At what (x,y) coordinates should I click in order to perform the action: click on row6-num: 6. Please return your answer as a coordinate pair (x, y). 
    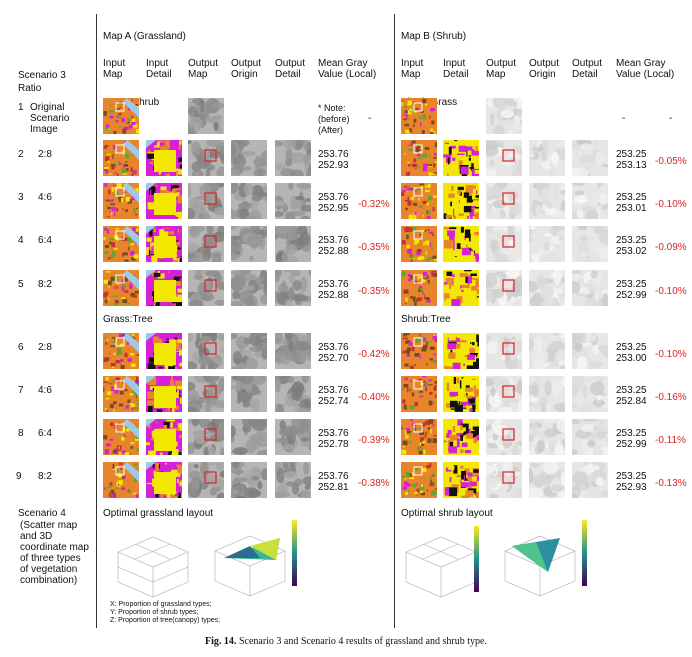
    Looking at the image, I should click on (21, 347).